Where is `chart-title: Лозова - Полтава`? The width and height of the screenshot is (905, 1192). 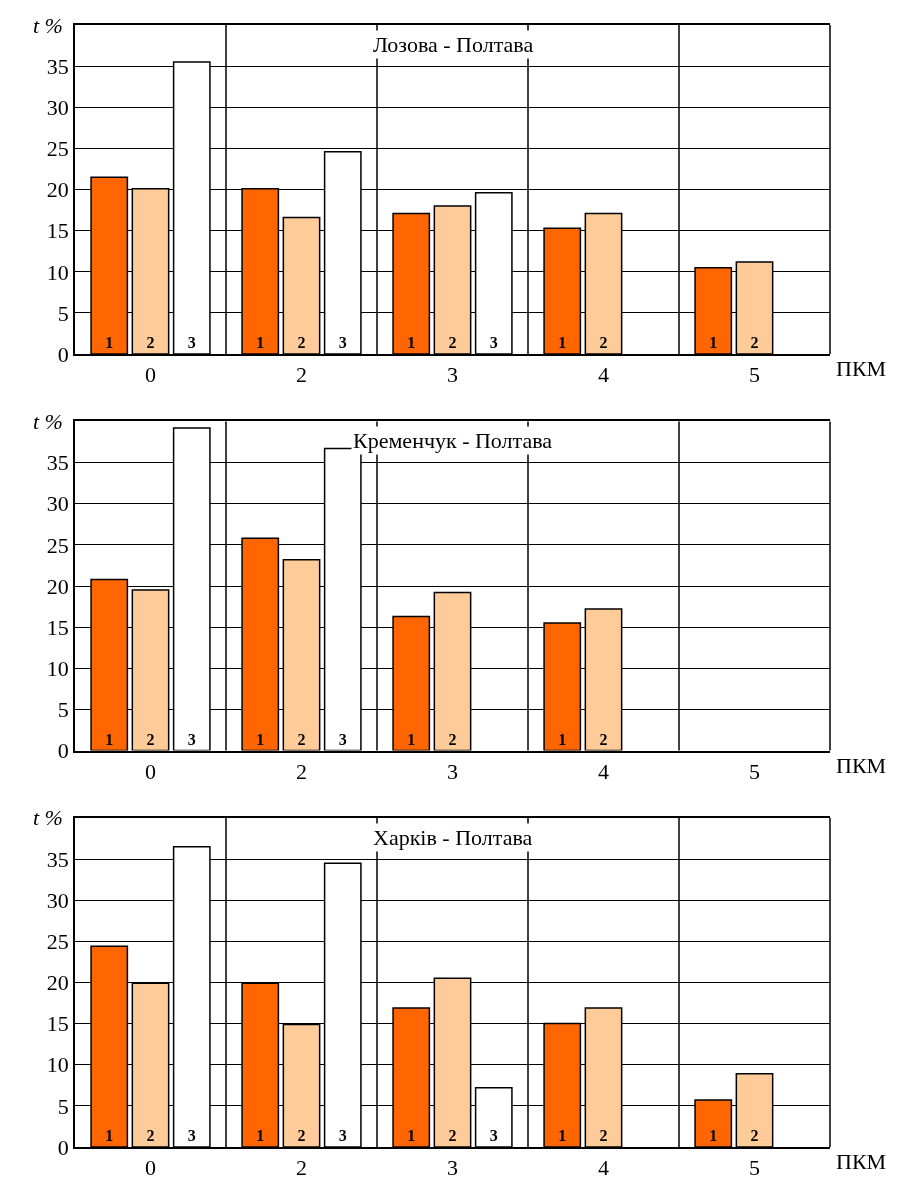 chart-title: Лозова - Полтава is located at coordinates (453, 44).